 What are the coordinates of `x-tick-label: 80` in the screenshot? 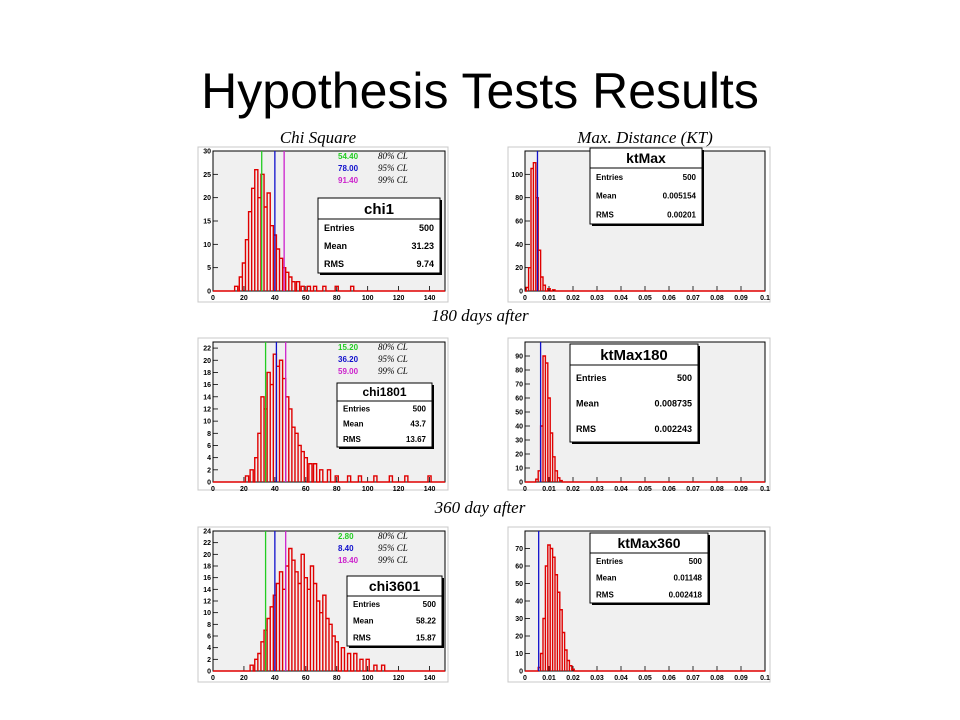 It's located at (337, 298).